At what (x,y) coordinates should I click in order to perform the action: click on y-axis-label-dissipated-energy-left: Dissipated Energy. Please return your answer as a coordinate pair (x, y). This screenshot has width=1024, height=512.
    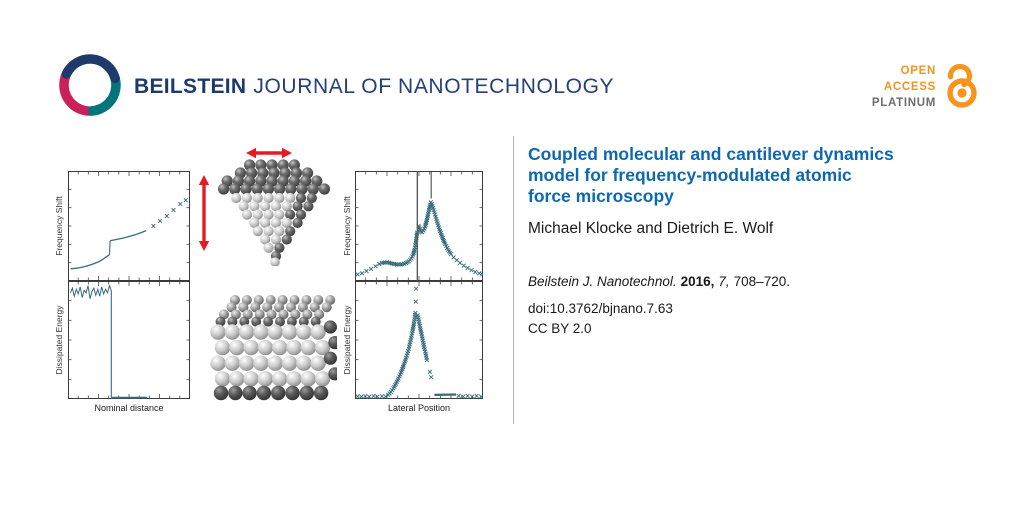
    Looking at the image, I should click on (59, 340).